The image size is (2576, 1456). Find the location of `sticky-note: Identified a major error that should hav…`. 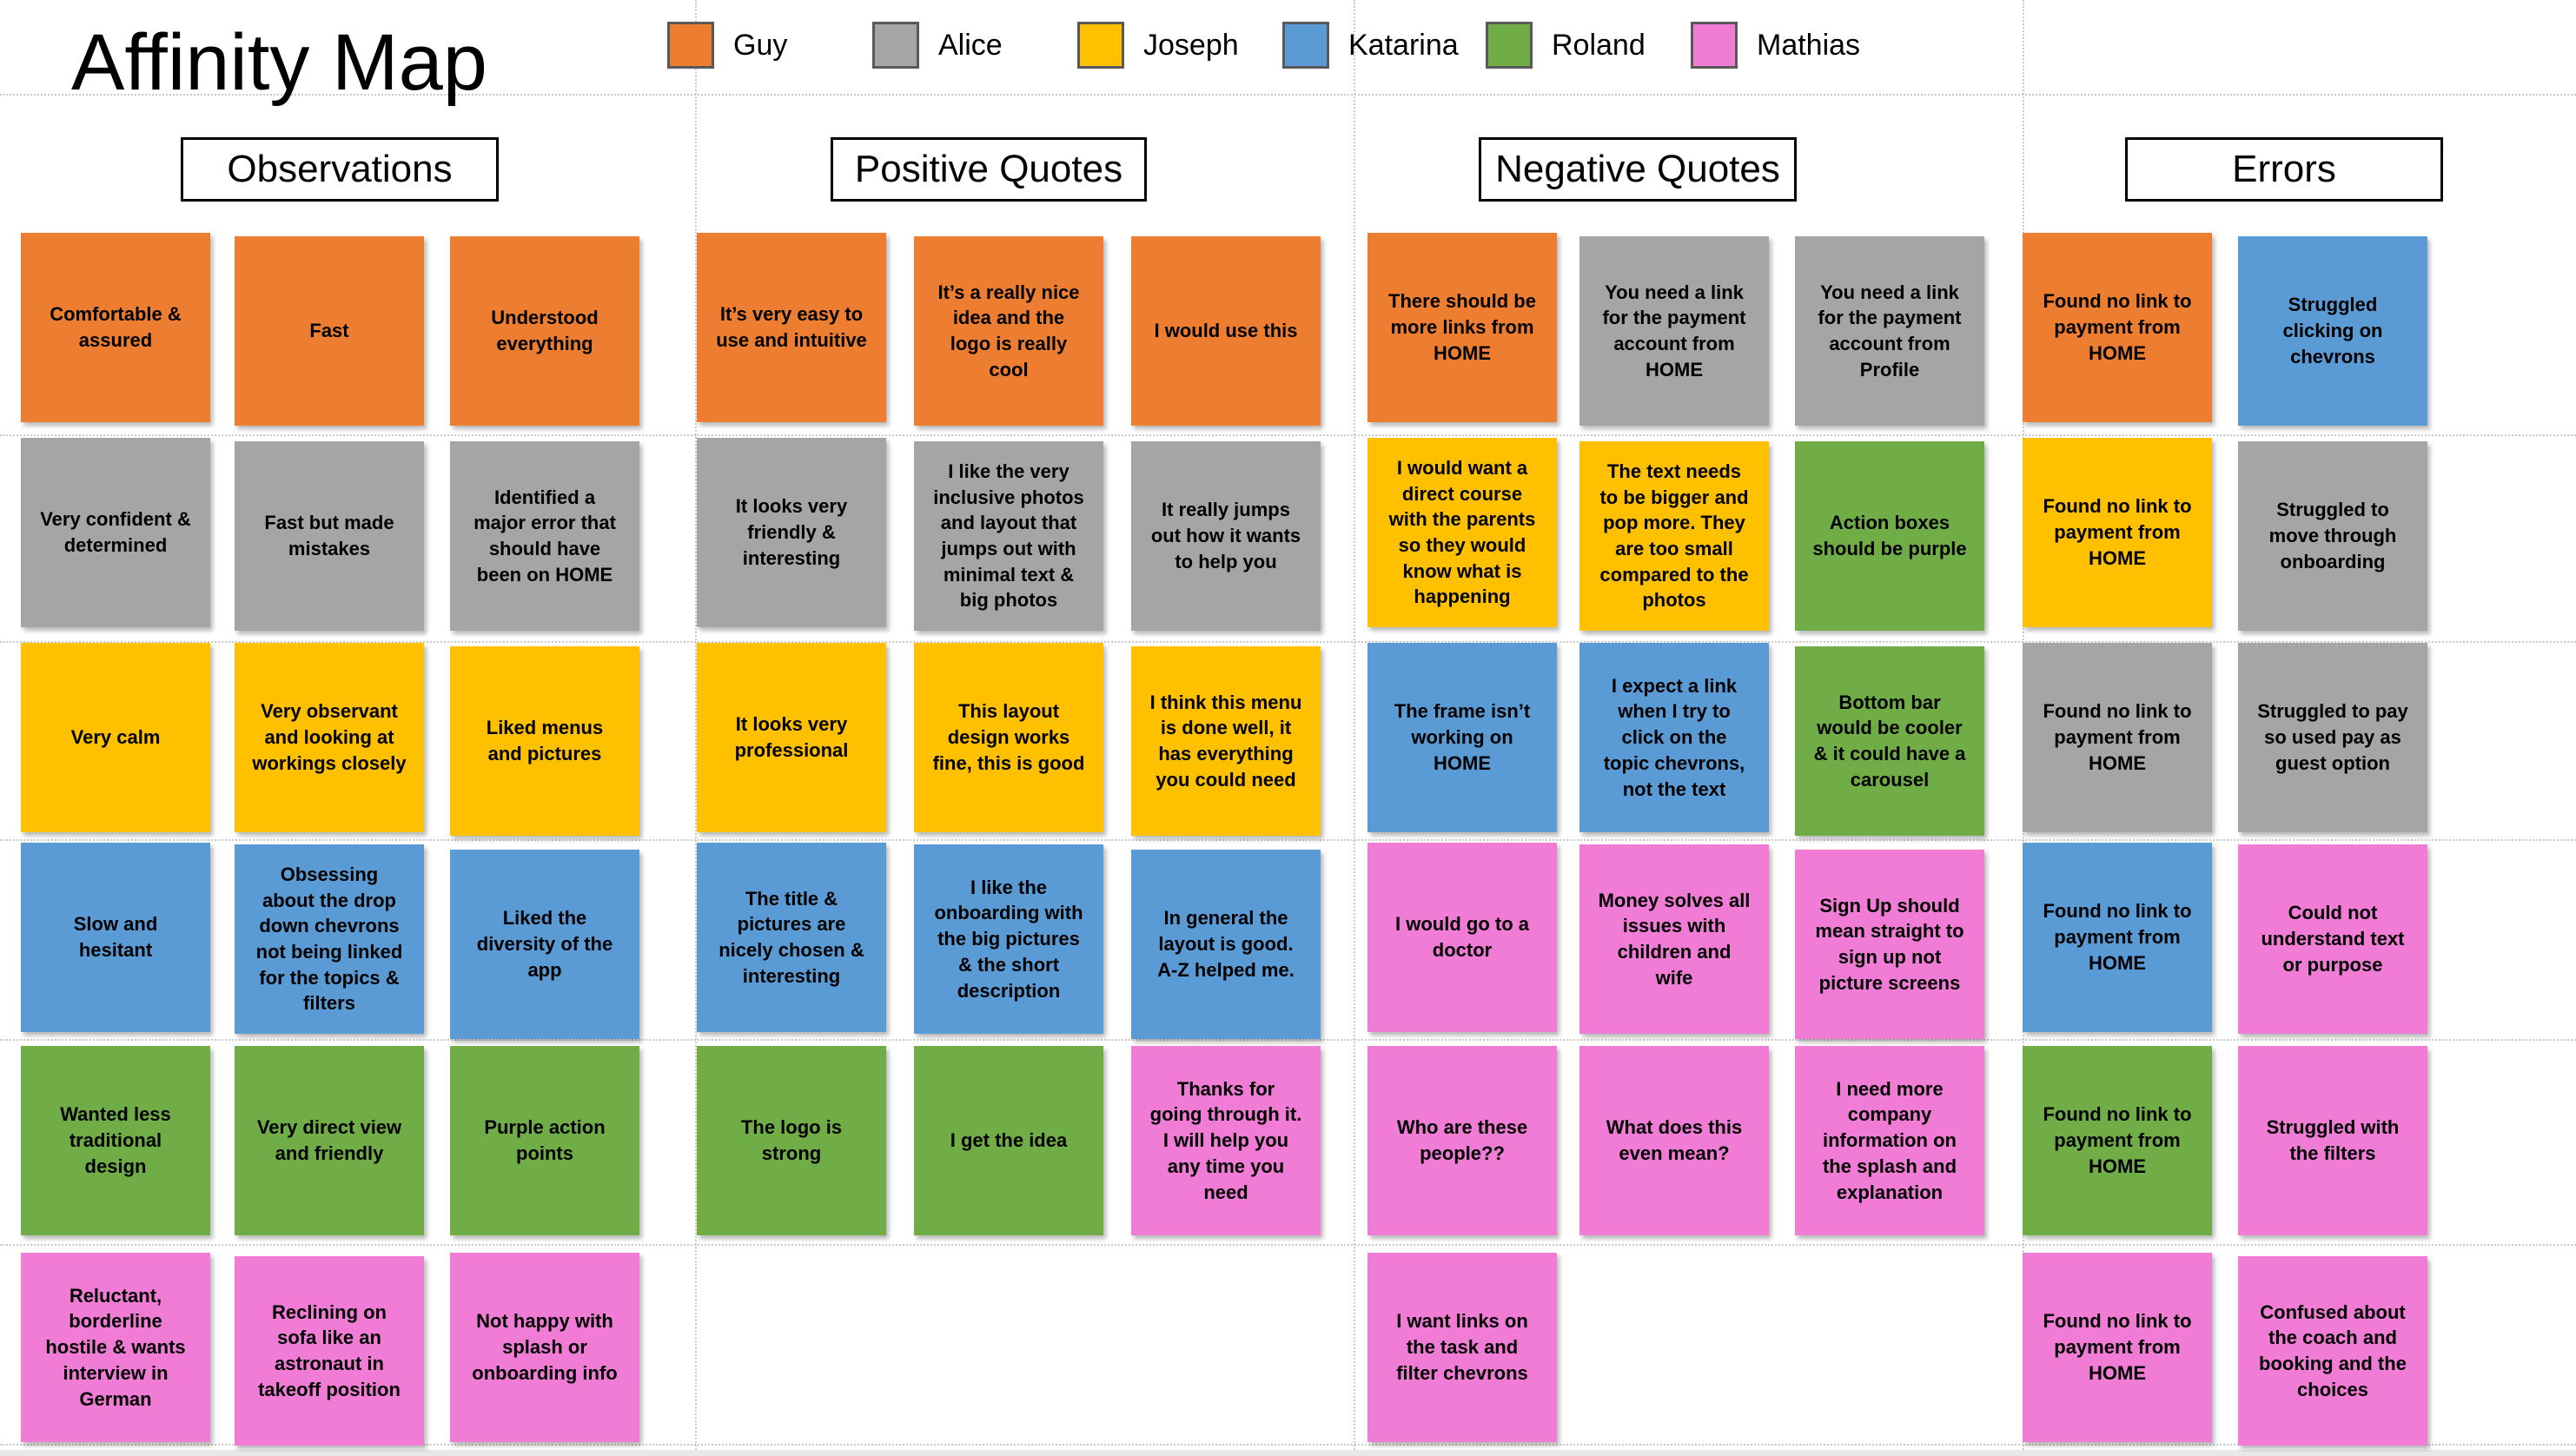

sticky-note: Identified a major error that should hav… is located at coordinates (544, 536).